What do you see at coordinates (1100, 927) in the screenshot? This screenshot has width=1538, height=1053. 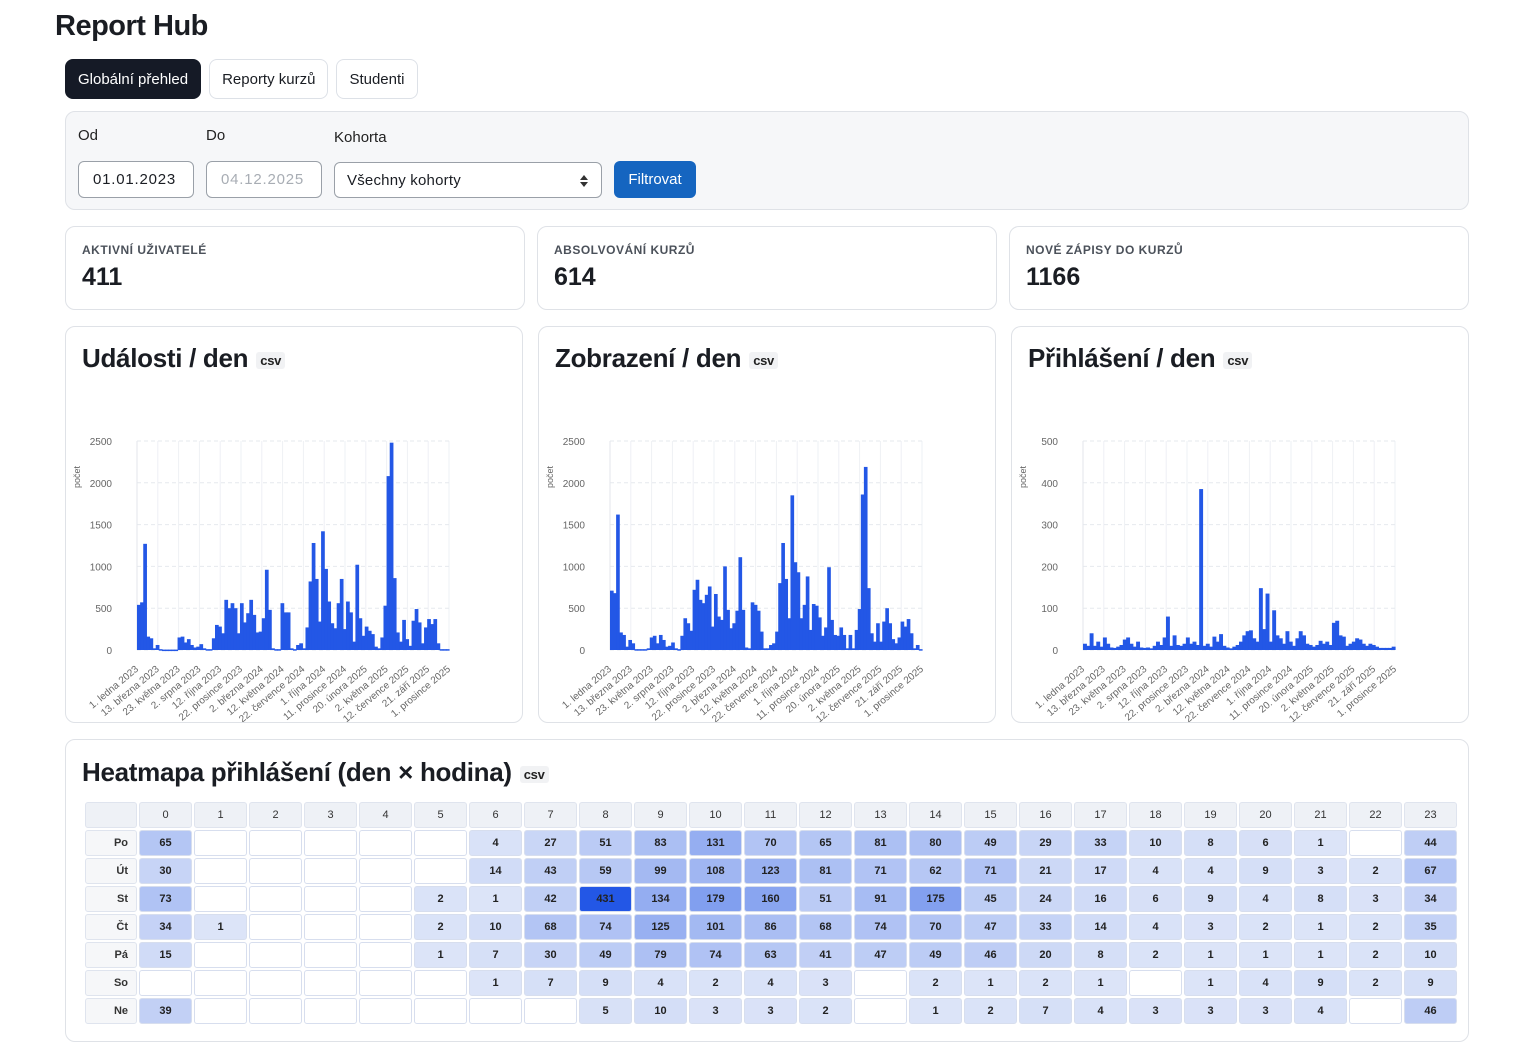 I see `heatmap-cell: 14` at bounding box center [1100, 927].